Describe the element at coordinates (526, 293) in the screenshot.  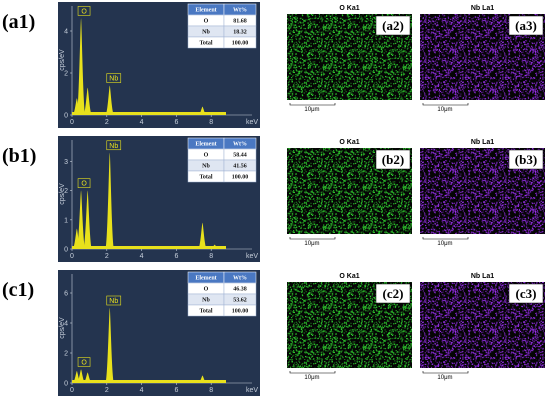
I see `map-label: (c3)` at that location.